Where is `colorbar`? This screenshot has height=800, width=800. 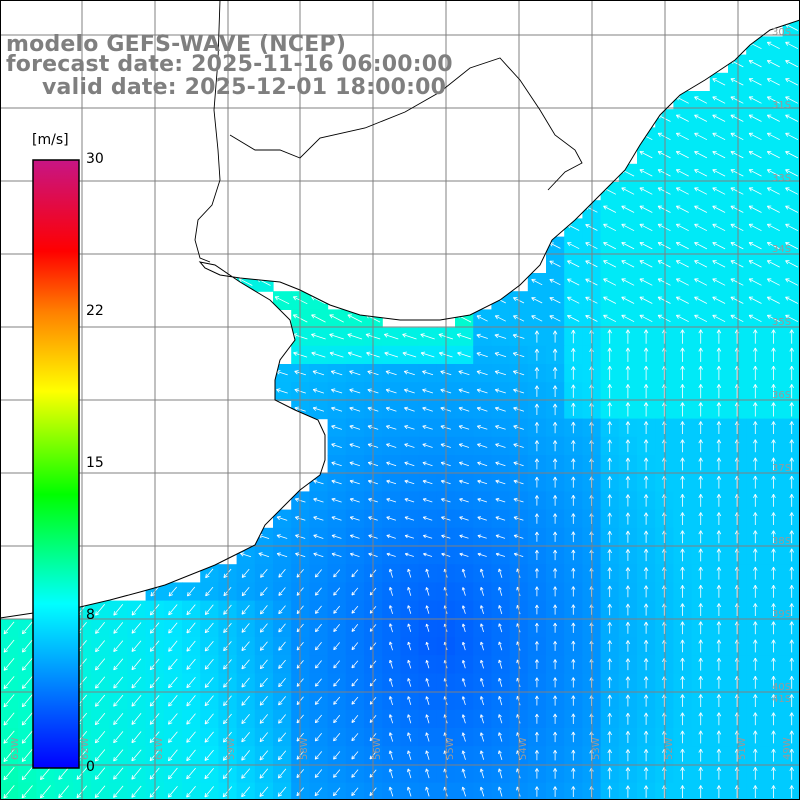 colorbar is located at coordinates (56, 464).